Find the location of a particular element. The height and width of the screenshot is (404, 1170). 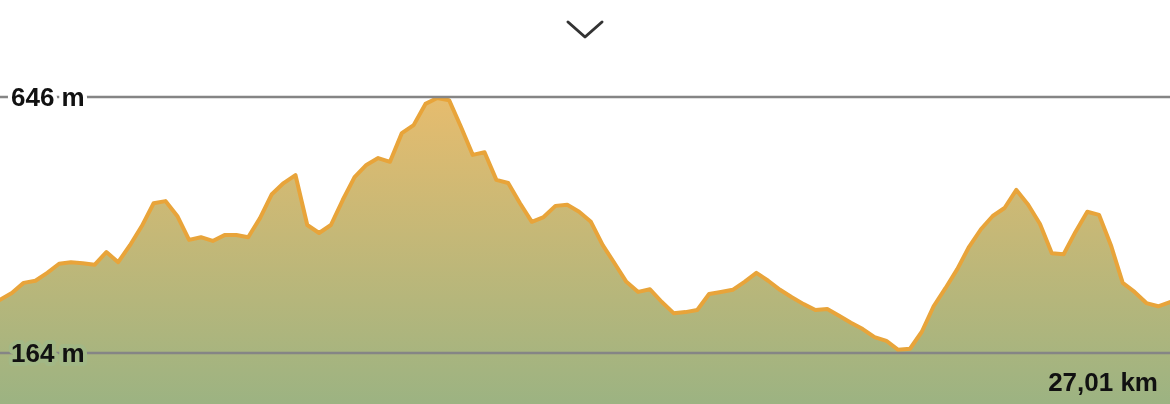

text: 27,01 km is located at coordinates (1103, 382).